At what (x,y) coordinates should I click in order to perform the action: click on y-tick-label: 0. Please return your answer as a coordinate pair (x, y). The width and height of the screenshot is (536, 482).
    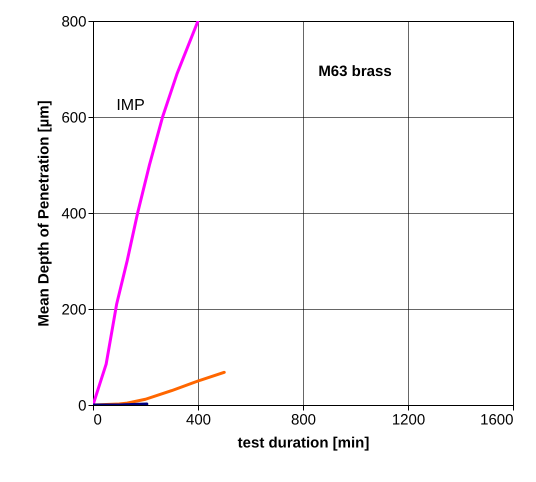
    Looking at the image, I should click on (82, 406).